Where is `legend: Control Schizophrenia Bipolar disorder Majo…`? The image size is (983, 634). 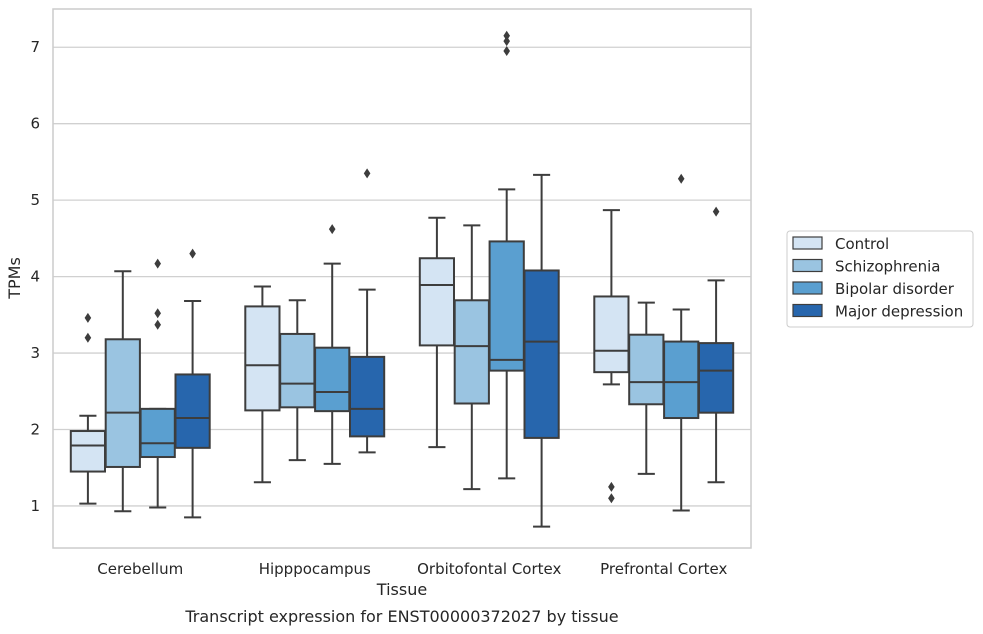
legend: Control Schizophrenia Bipolar disorder Majo… is located at coordinates (880, 279).